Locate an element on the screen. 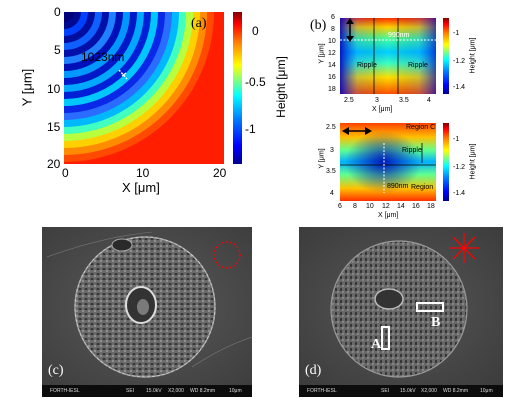 This screenshot has width=529, height=412. panel-a-y-label: Y [μm] is located at coordinates (27, 87).